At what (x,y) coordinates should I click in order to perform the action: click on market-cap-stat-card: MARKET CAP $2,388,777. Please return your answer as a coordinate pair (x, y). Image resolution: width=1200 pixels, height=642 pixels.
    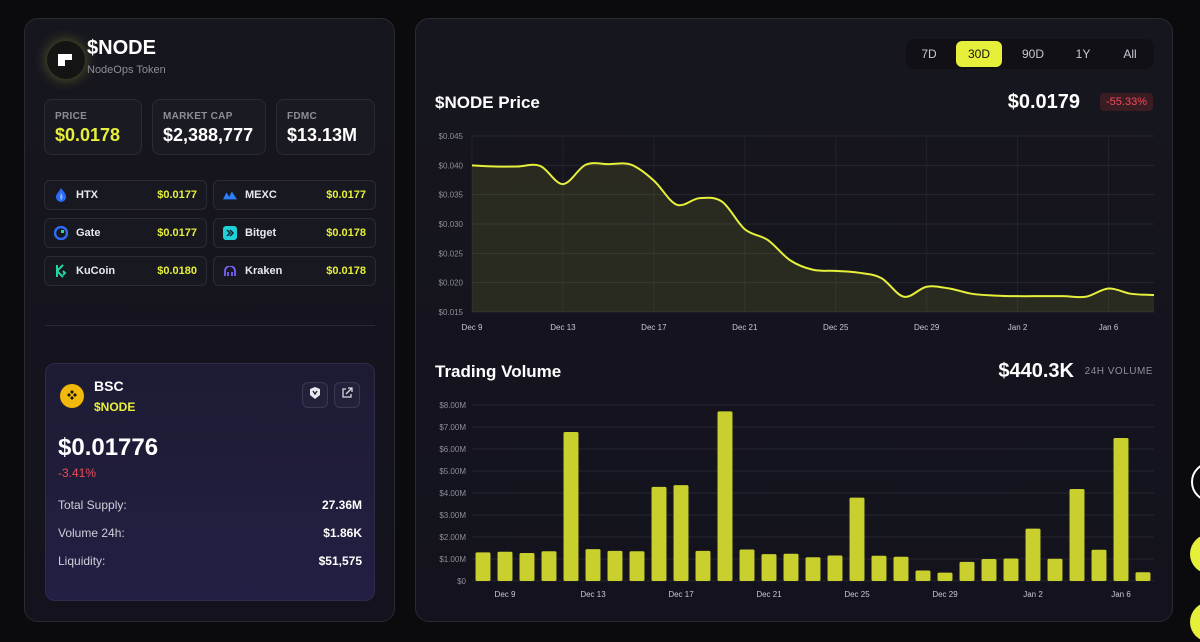
    Looking at the image, I should click on (209, 127).